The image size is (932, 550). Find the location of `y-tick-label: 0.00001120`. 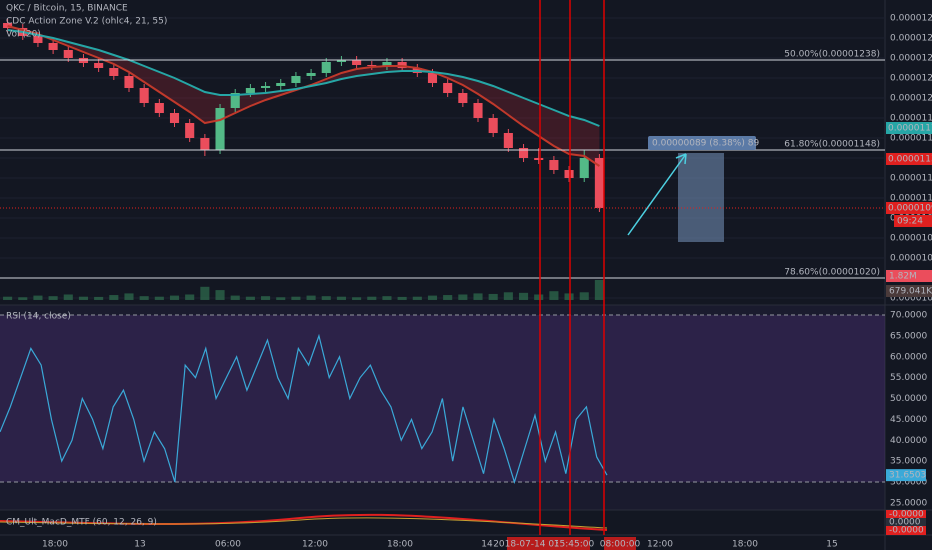

y-tick-label: 0.00001120 is located at coordinates (911, 179).